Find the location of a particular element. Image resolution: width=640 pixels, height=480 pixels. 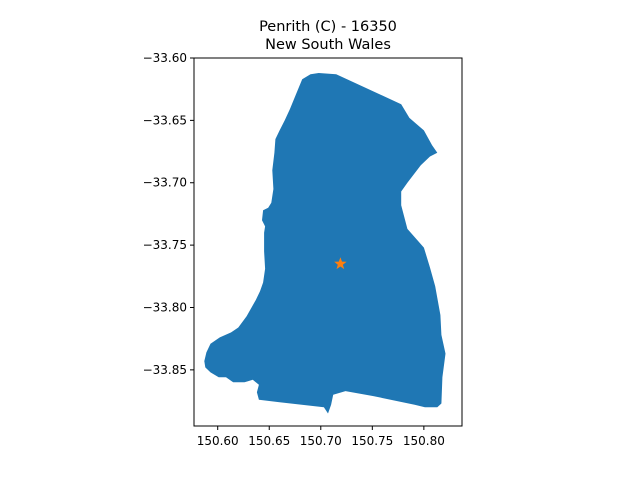

x-axis: 150.60 150.65 150.70 150.75 150.80 is located at coordinates (321, 437).